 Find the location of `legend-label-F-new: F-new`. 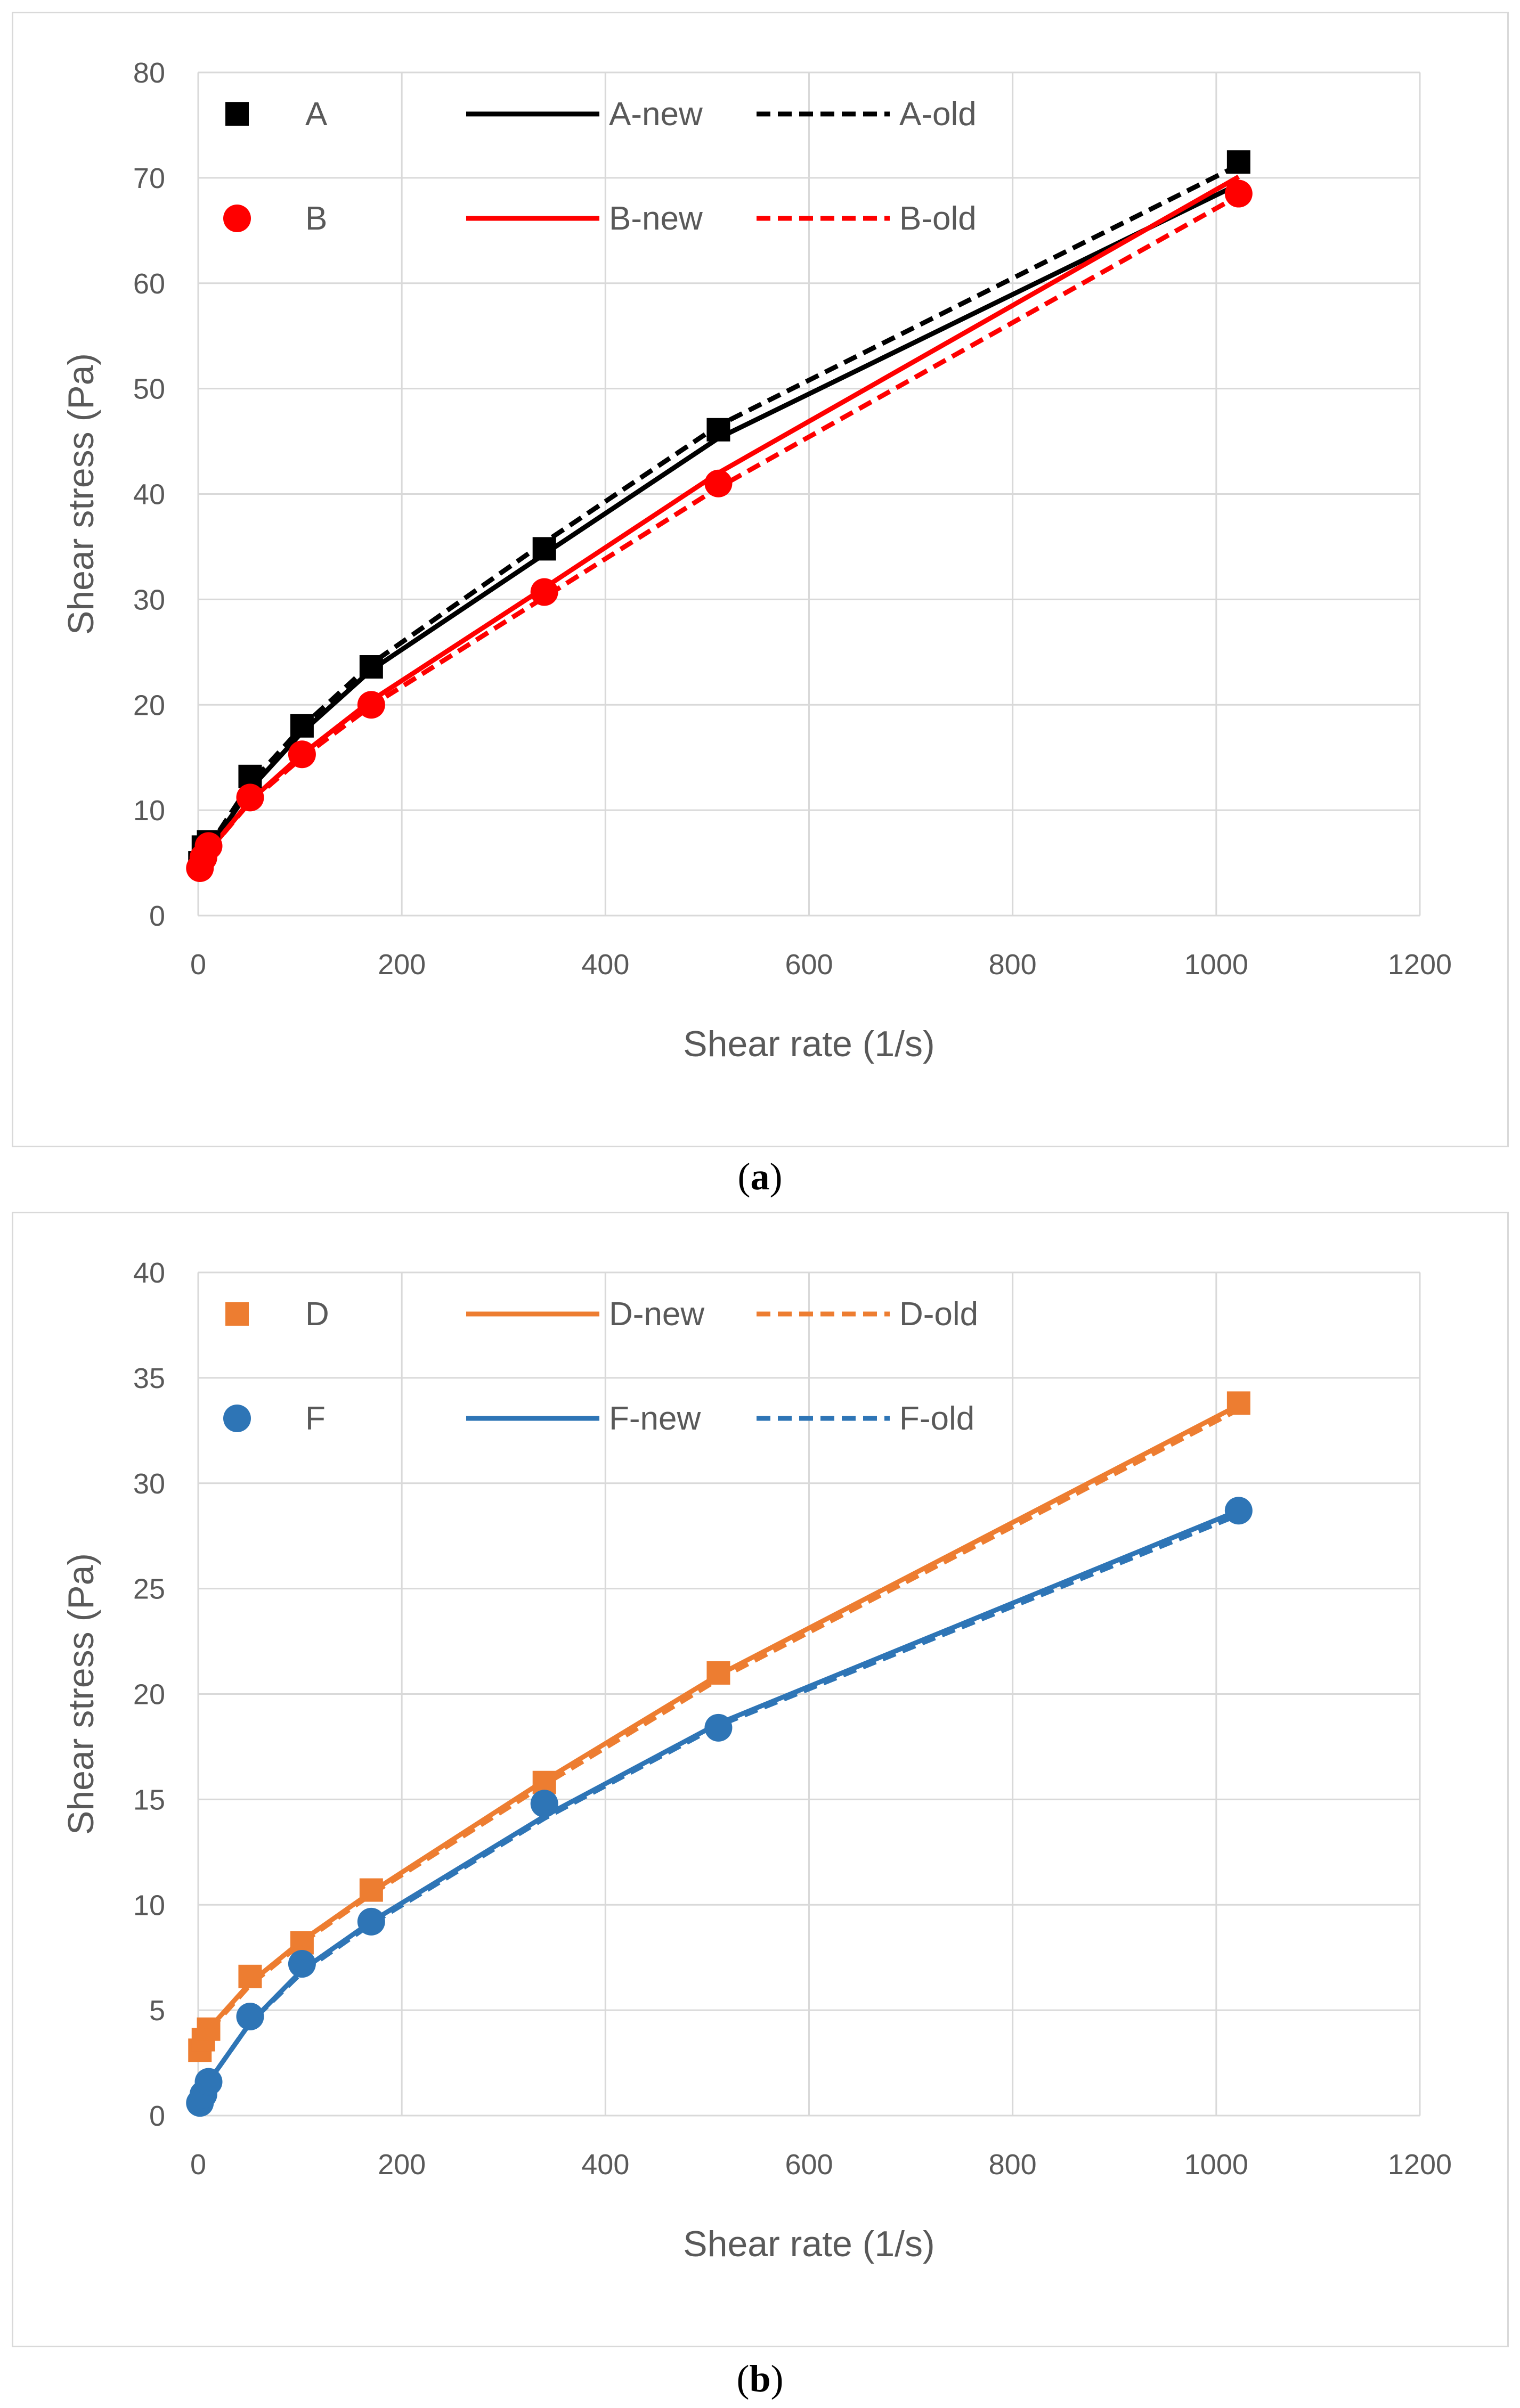

legend-label-F-new: F-new is located at coordinates (655, 1418).